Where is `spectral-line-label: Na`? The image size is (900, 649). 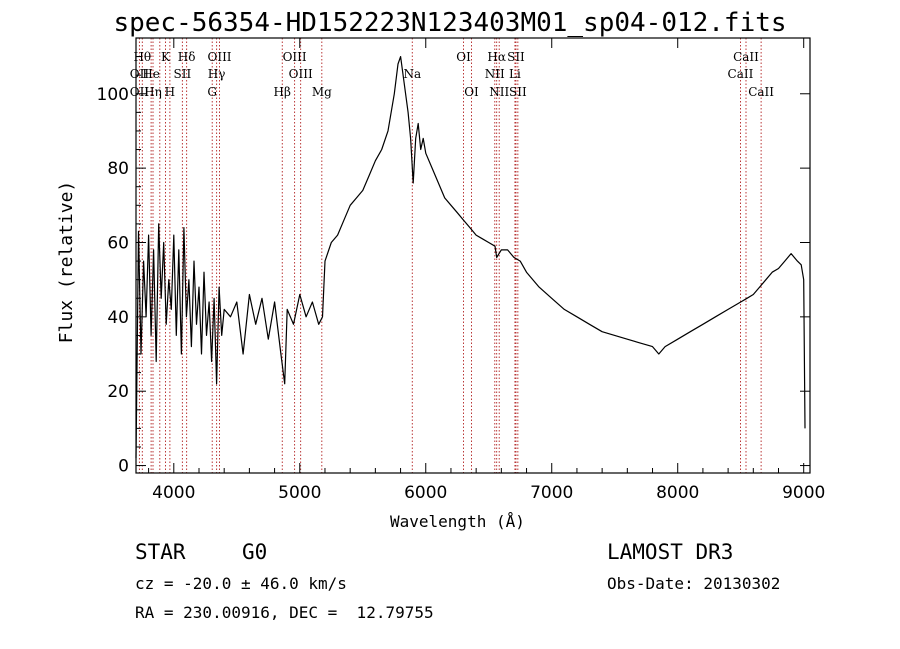 spectral-line-label: Na is located at coordinates (412, 74).